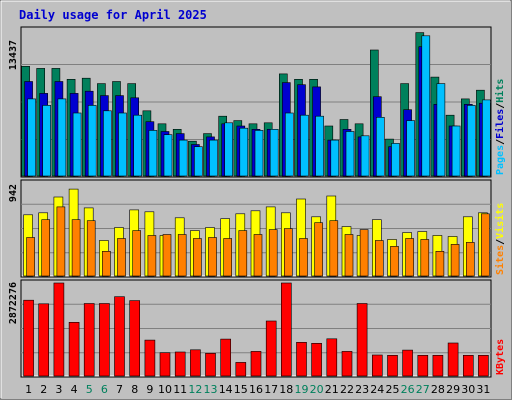 The image size is (512, 400). Describe the element at coordinates (347, 389) in the screenshot. I see `x-tick-label-day-22: 22` at that location.